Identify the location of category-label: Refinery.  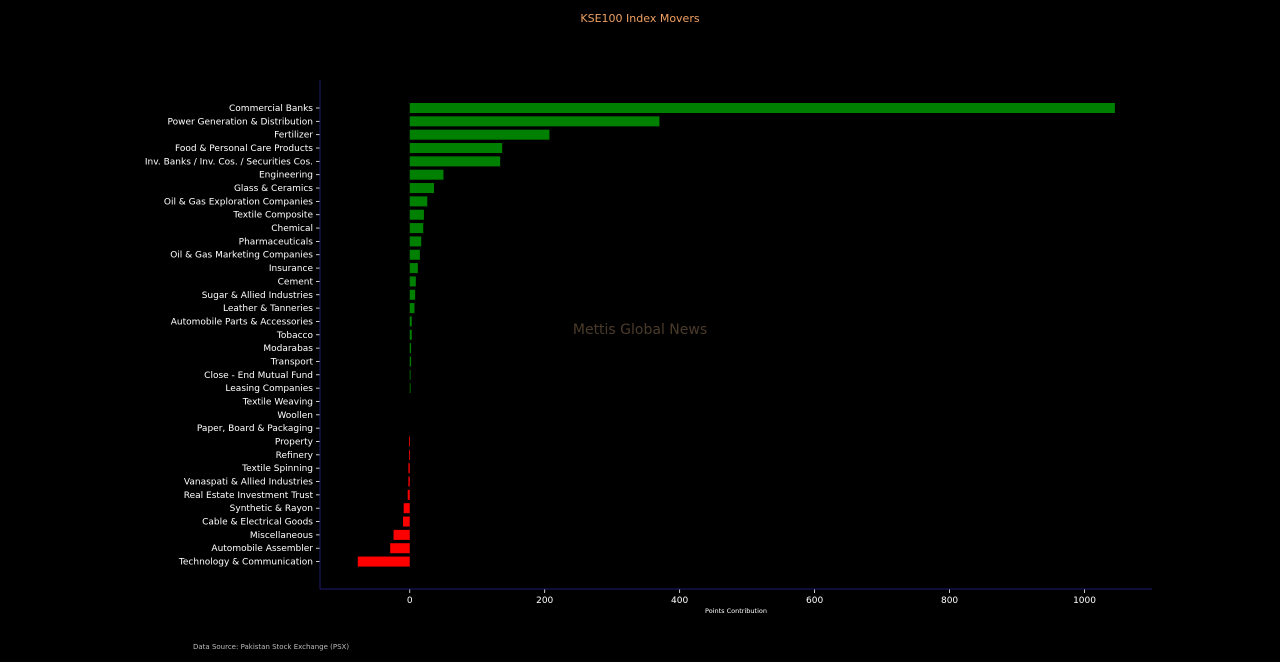
(295, 456).